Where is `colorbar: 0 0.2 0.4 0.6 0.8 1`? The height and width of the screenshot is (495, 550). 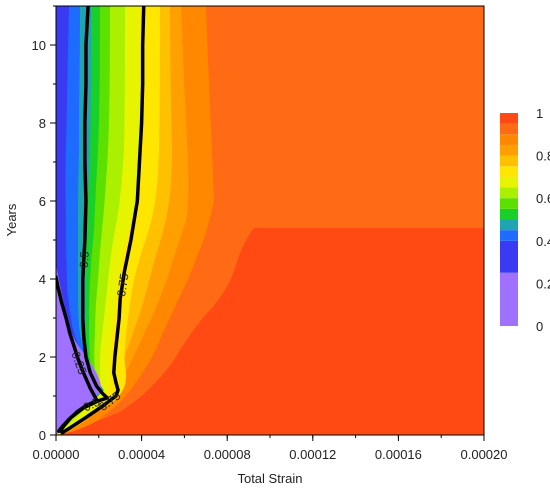 colorbar: 0 0.2 0.4 0.6 0.8 1 is located at coordinates (525, 220).